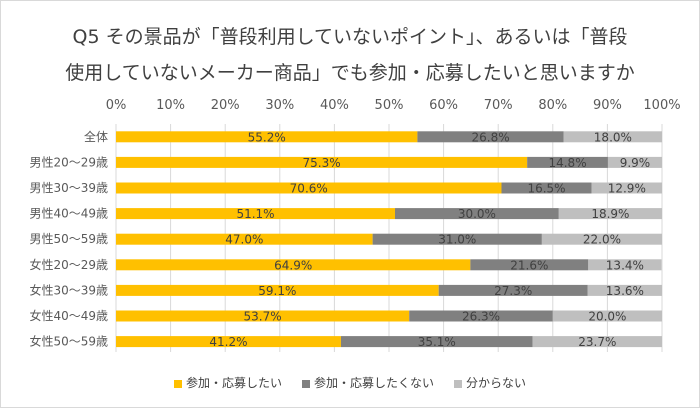 The image size is (700, 408). What do you see at coordinates (350, 73) in the screenshot?
I see `chart-title-line2: 使用していないメーカー商品」でも参加・応募したいと思いますか` at bounding box center [350, 73].